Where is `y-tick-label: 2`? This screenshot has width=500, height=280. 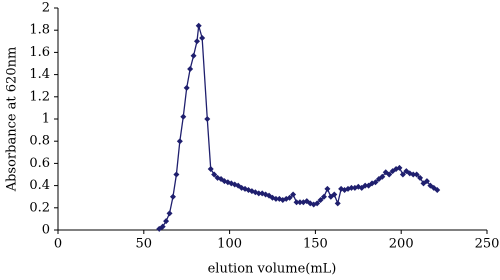
y-tick-label: 2 is located at coordinates (46, 8).